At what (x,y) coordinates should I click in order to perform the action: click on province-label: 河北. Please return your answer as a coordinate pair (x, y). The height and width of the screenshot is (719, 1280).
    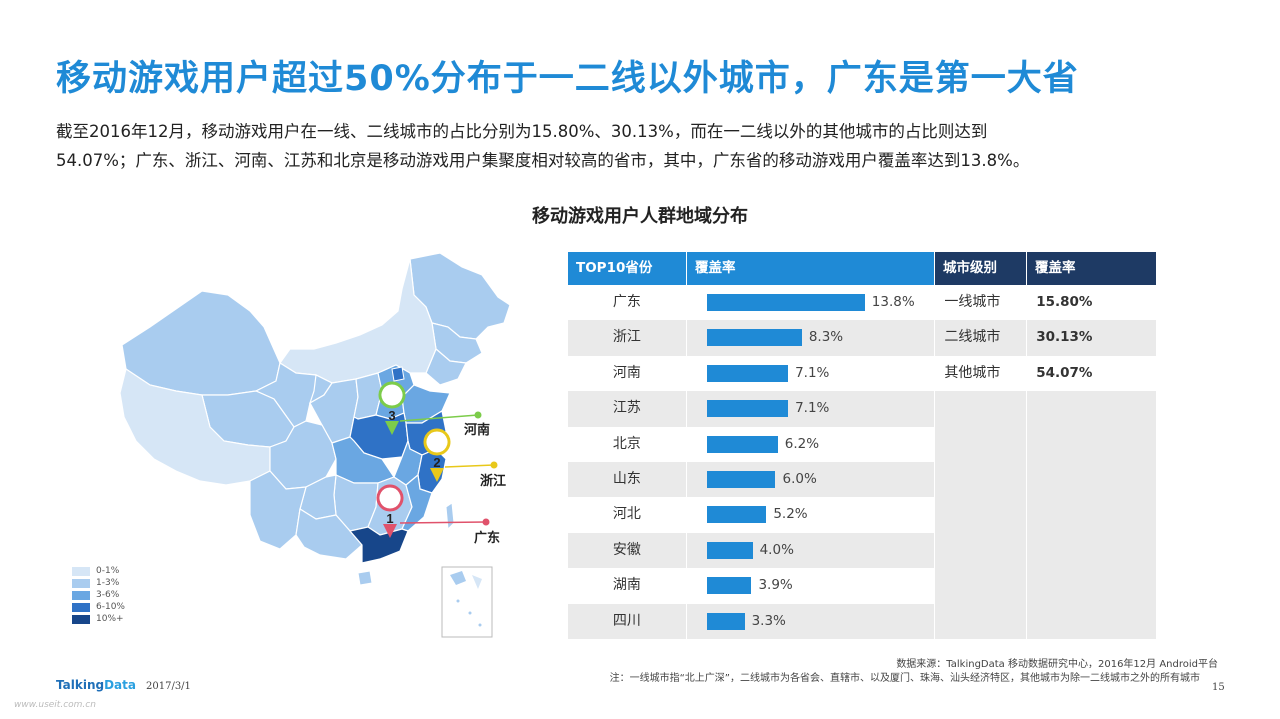
    Looking at the image, I should click on (626, 514).